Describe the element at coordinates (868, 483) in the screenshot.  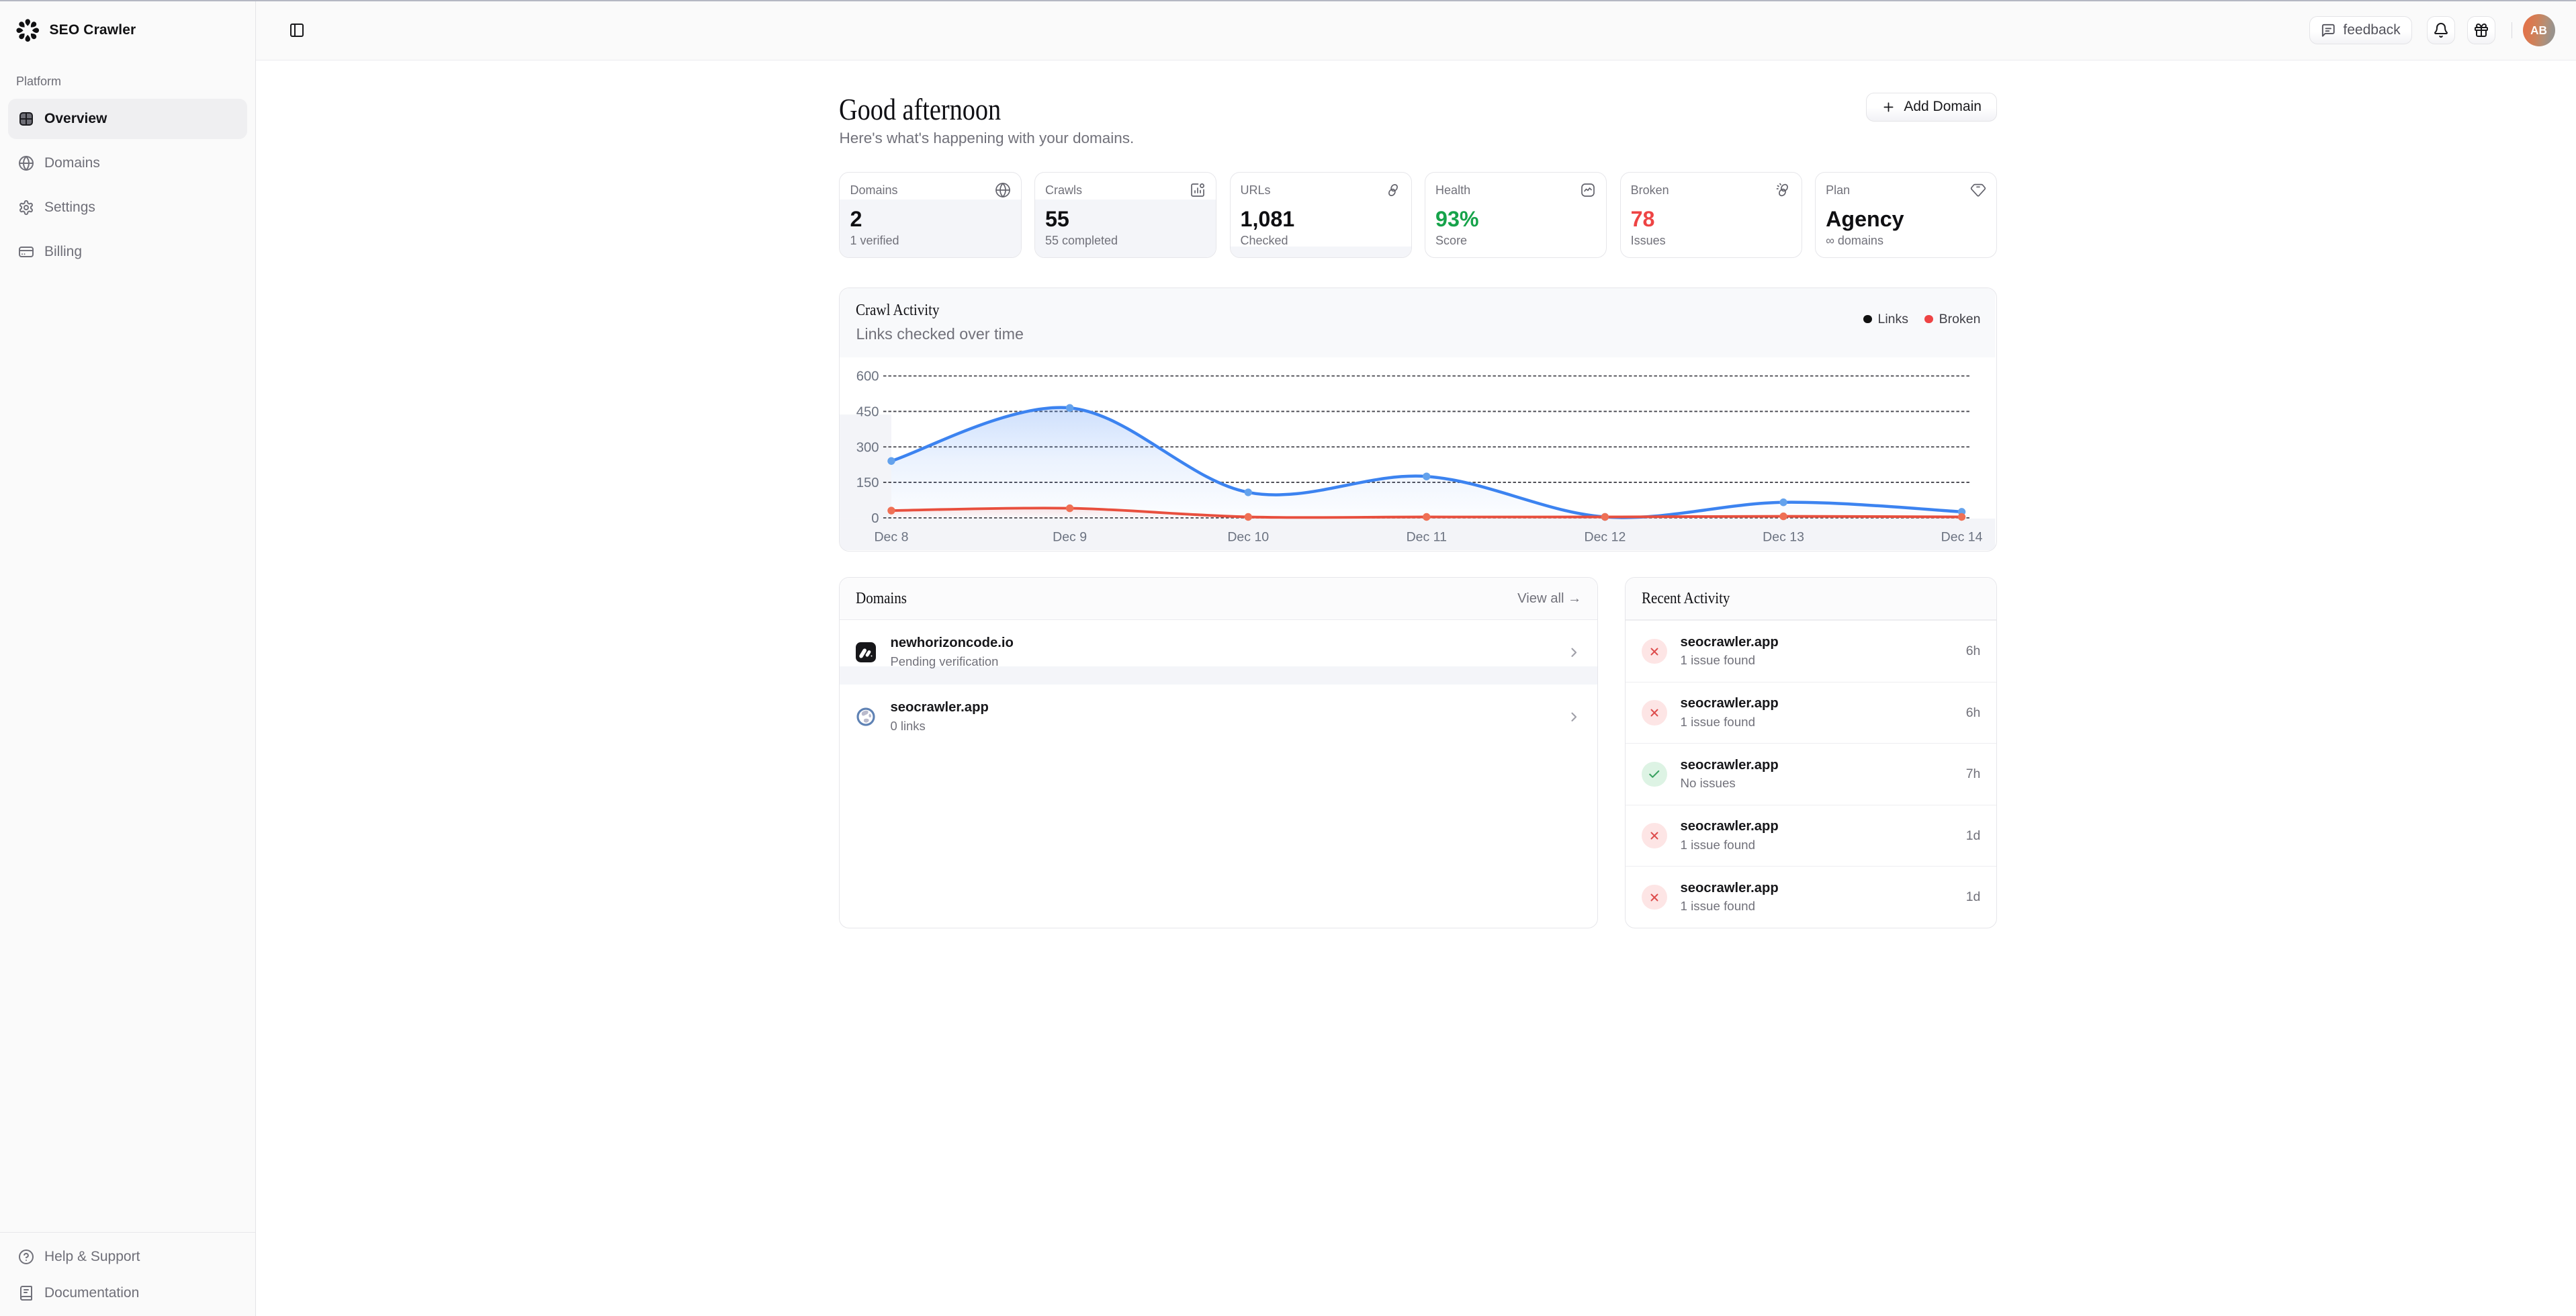
I see `svg-text: 150` at that location.